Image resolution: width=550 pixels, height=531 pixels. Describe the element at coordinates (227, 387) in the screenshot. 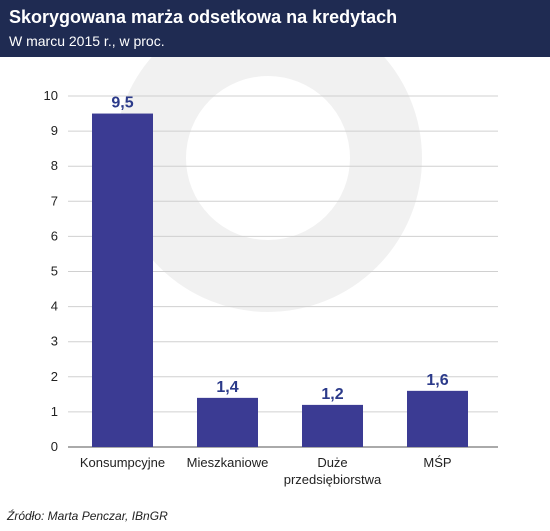

I see `data-label: 1,4` at that location.